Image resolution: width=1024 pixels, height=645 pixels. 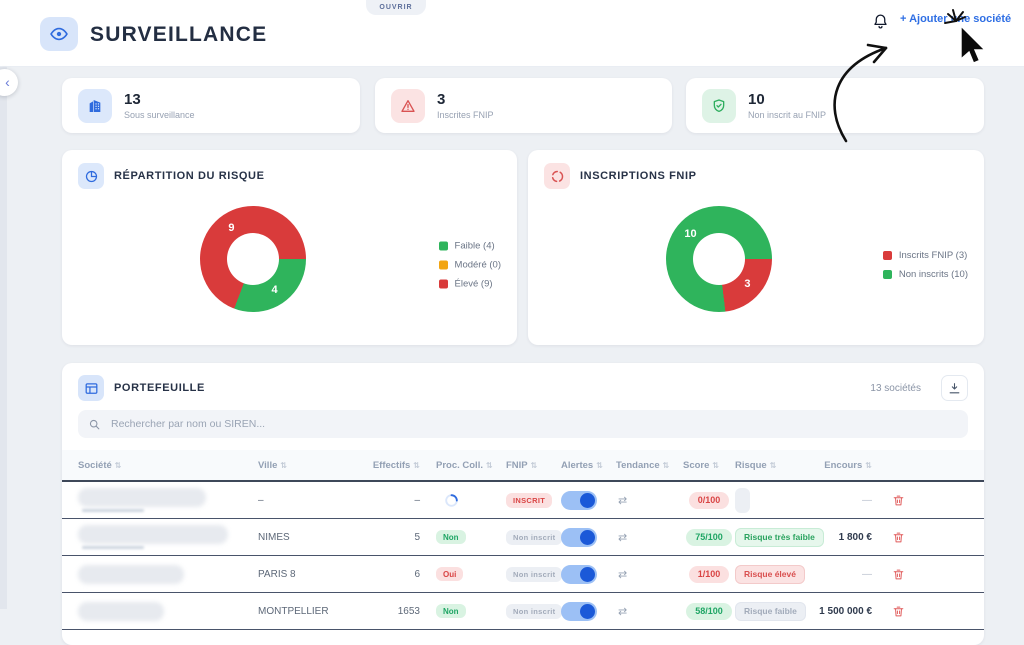 What do you see at coordinates (451, 500) in the screenshot?
I see `loading-spinner-icon` at bounding box center [451, 500].